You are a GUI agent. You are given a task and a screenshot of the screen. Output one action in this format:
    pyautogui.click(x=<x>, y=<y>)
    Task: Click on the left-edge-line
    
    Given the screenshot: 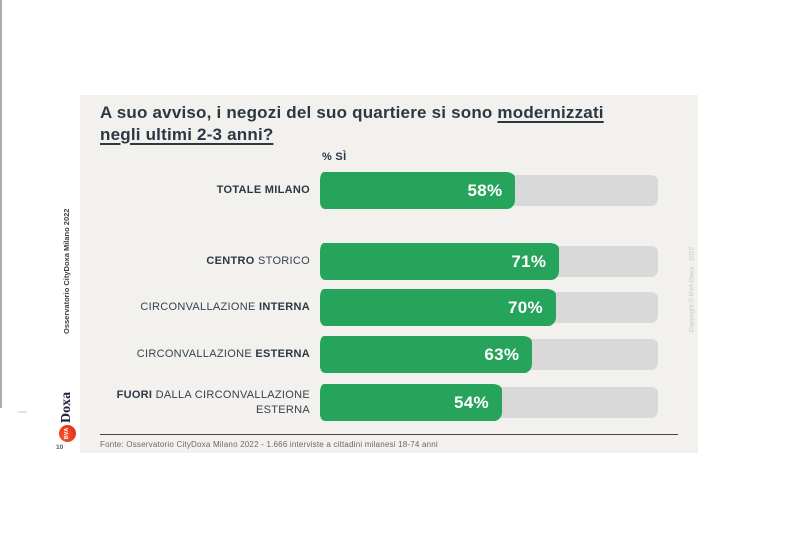 What is the action you would take?
    pyautogui.click(x=1, y=204)
    